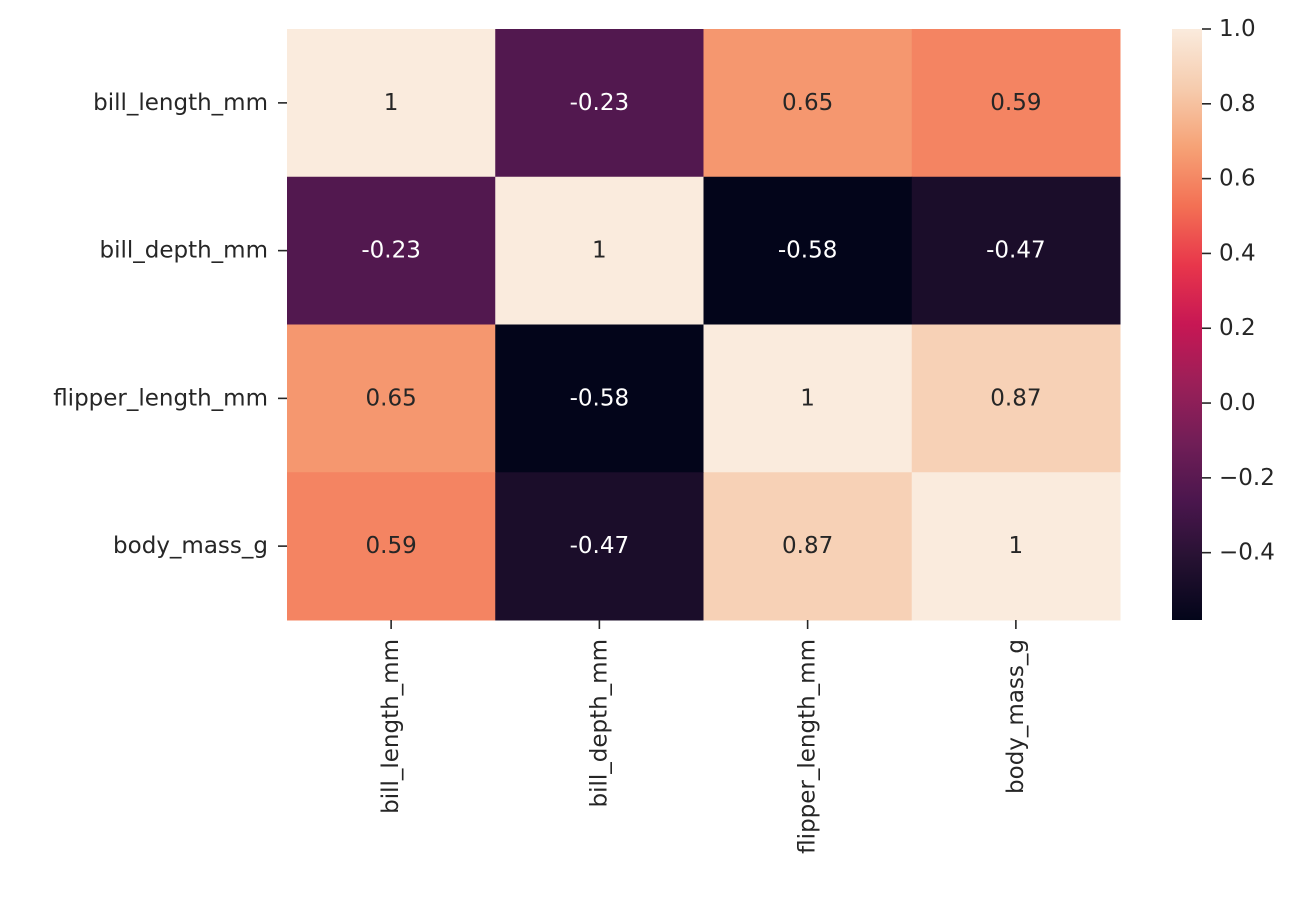 The height and width of the screenshot is (907, 1304). Describe the element at coordinates (180, 103) in the screenshot. I see `y-tick-label: bill_length_mm` at that location.